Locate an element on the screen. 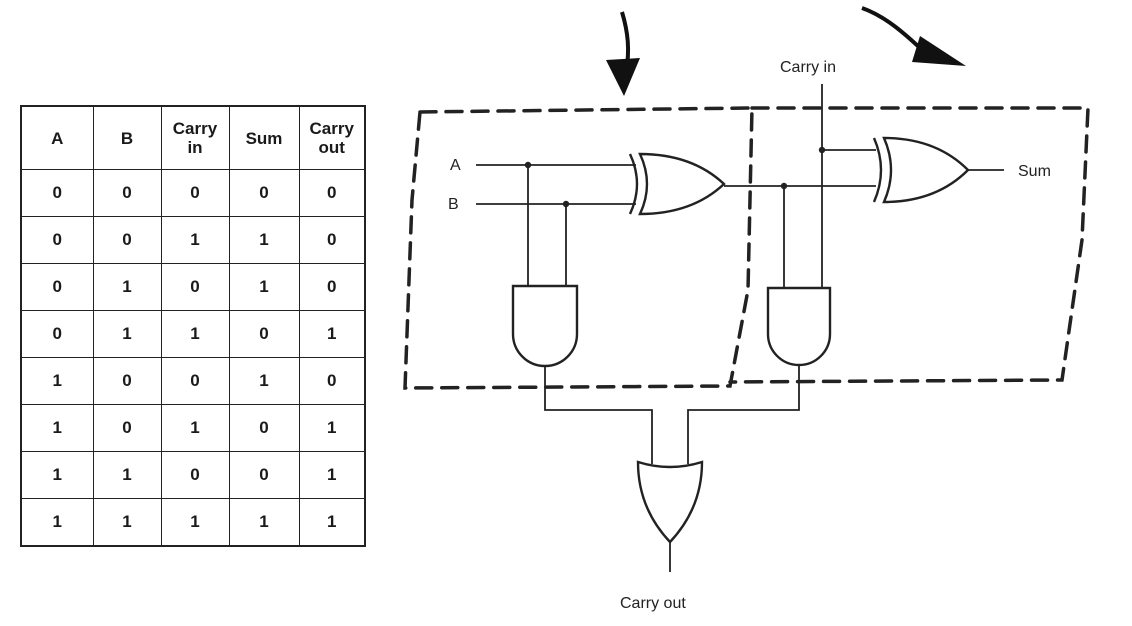 Image resolution: width=1132 pixels, height=626 pixels. or-gate is located at coordinates (670, 502).